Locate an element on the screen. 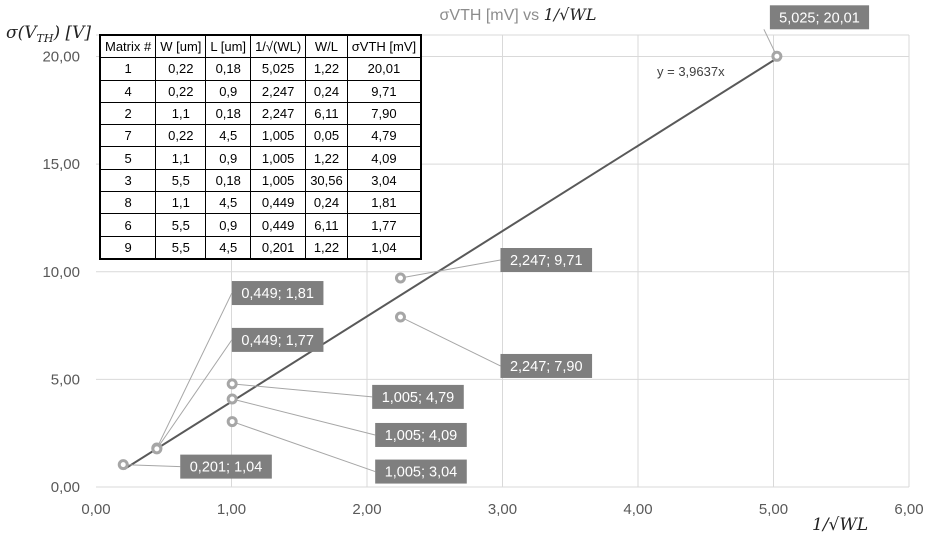 Image resolution: width=936 pixels, height=542 pixels. table-header-cell: Matrix # is located at coordinates (128, 46).